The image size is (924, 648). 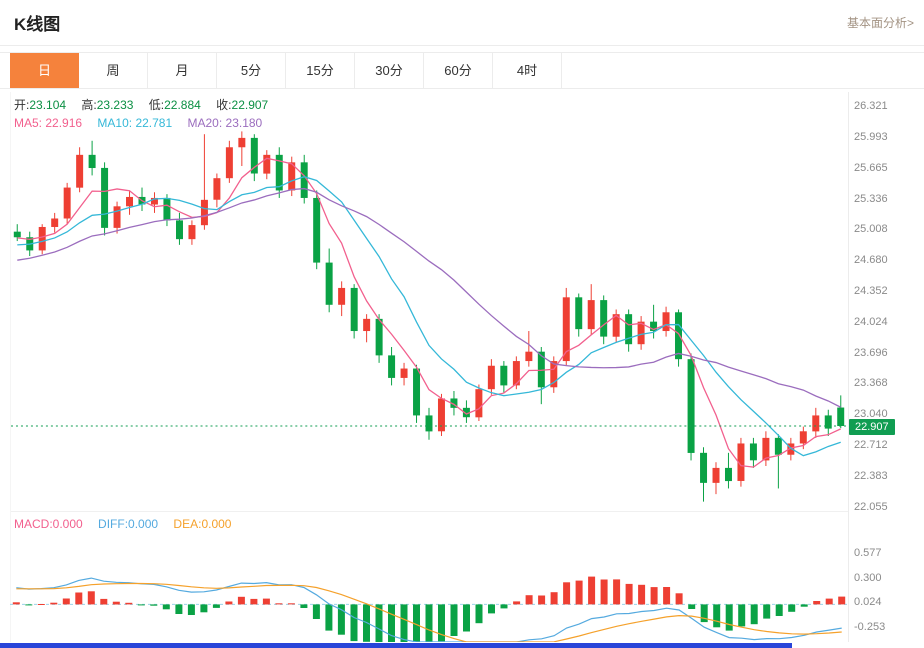 What do you see at coordinates (182, 70) in the screenshot?
I see `tab-月: 月` at bounding box center [182, 70].